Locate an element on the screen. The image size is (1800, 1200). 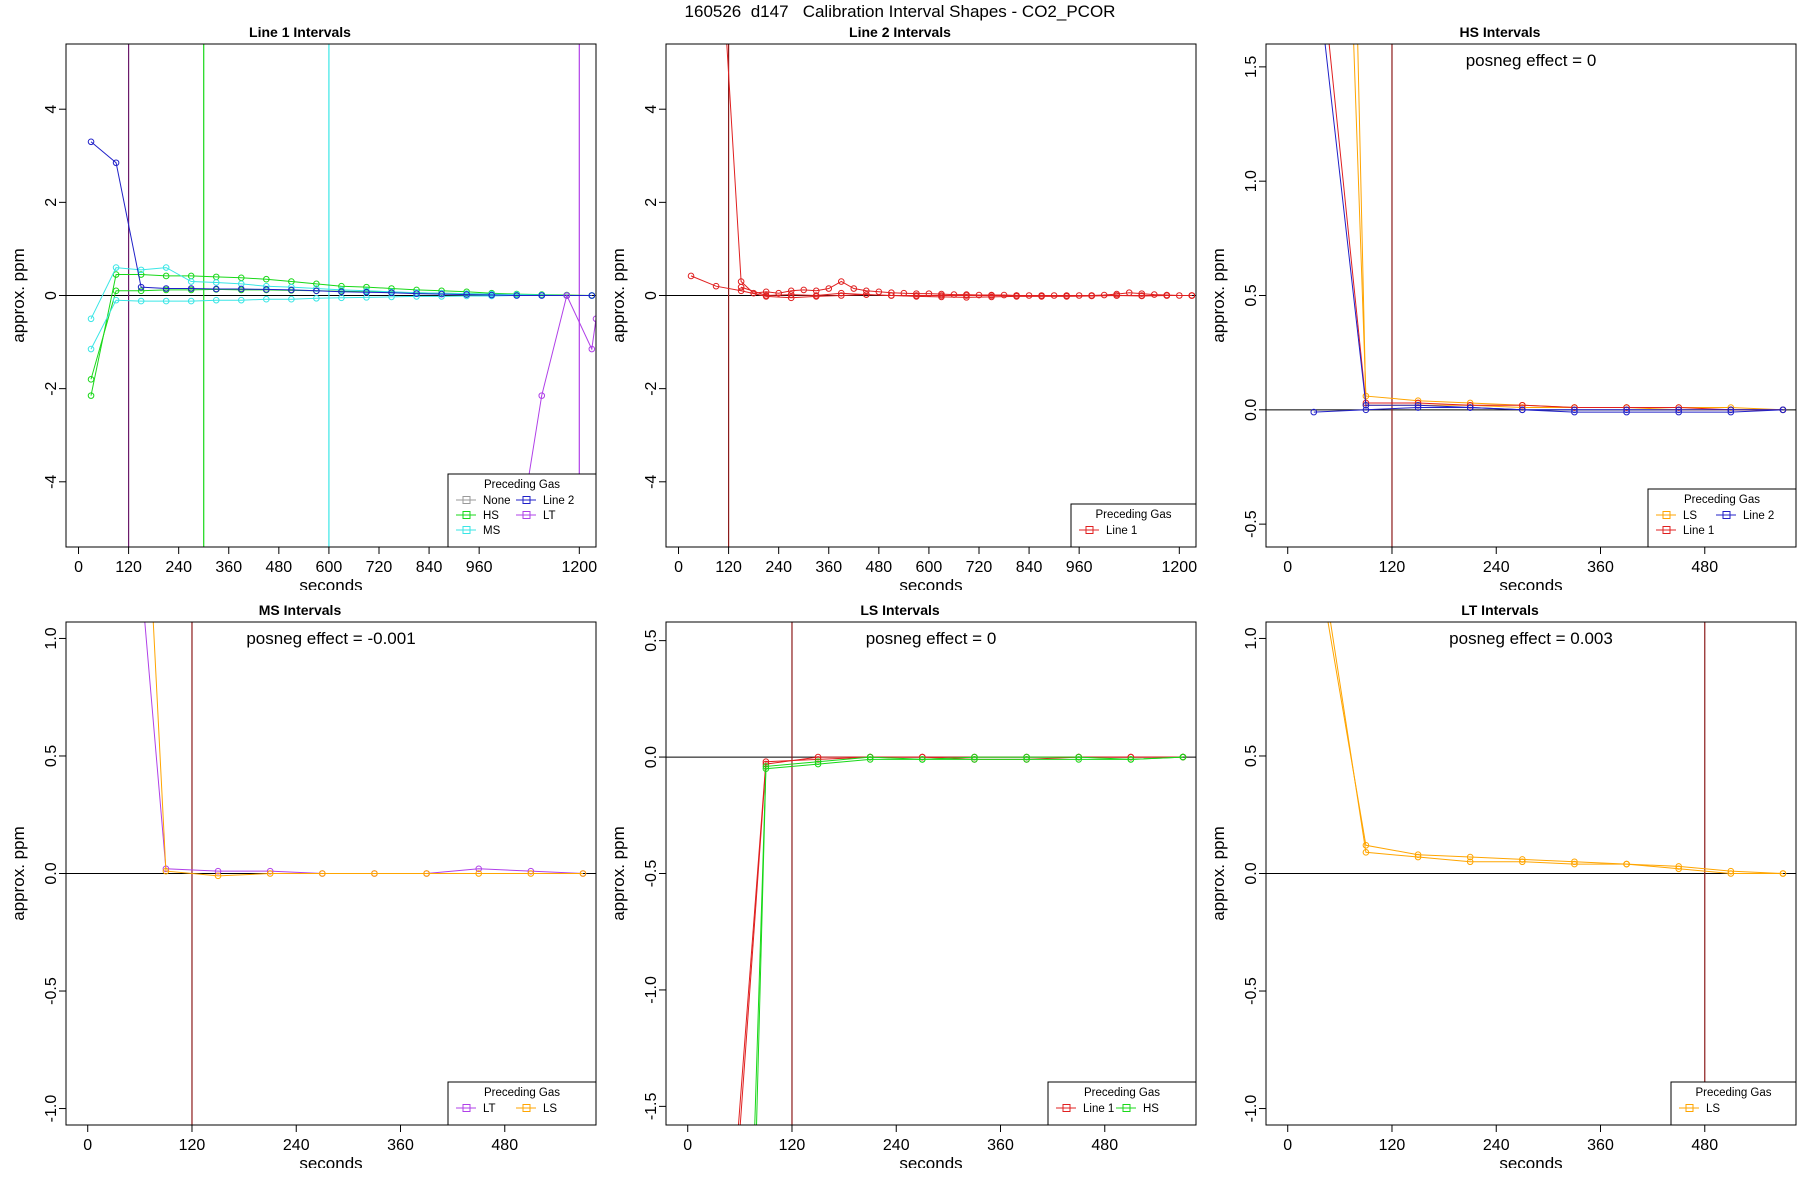
legend-label-lt: LT is located at coordinates (549, 516).